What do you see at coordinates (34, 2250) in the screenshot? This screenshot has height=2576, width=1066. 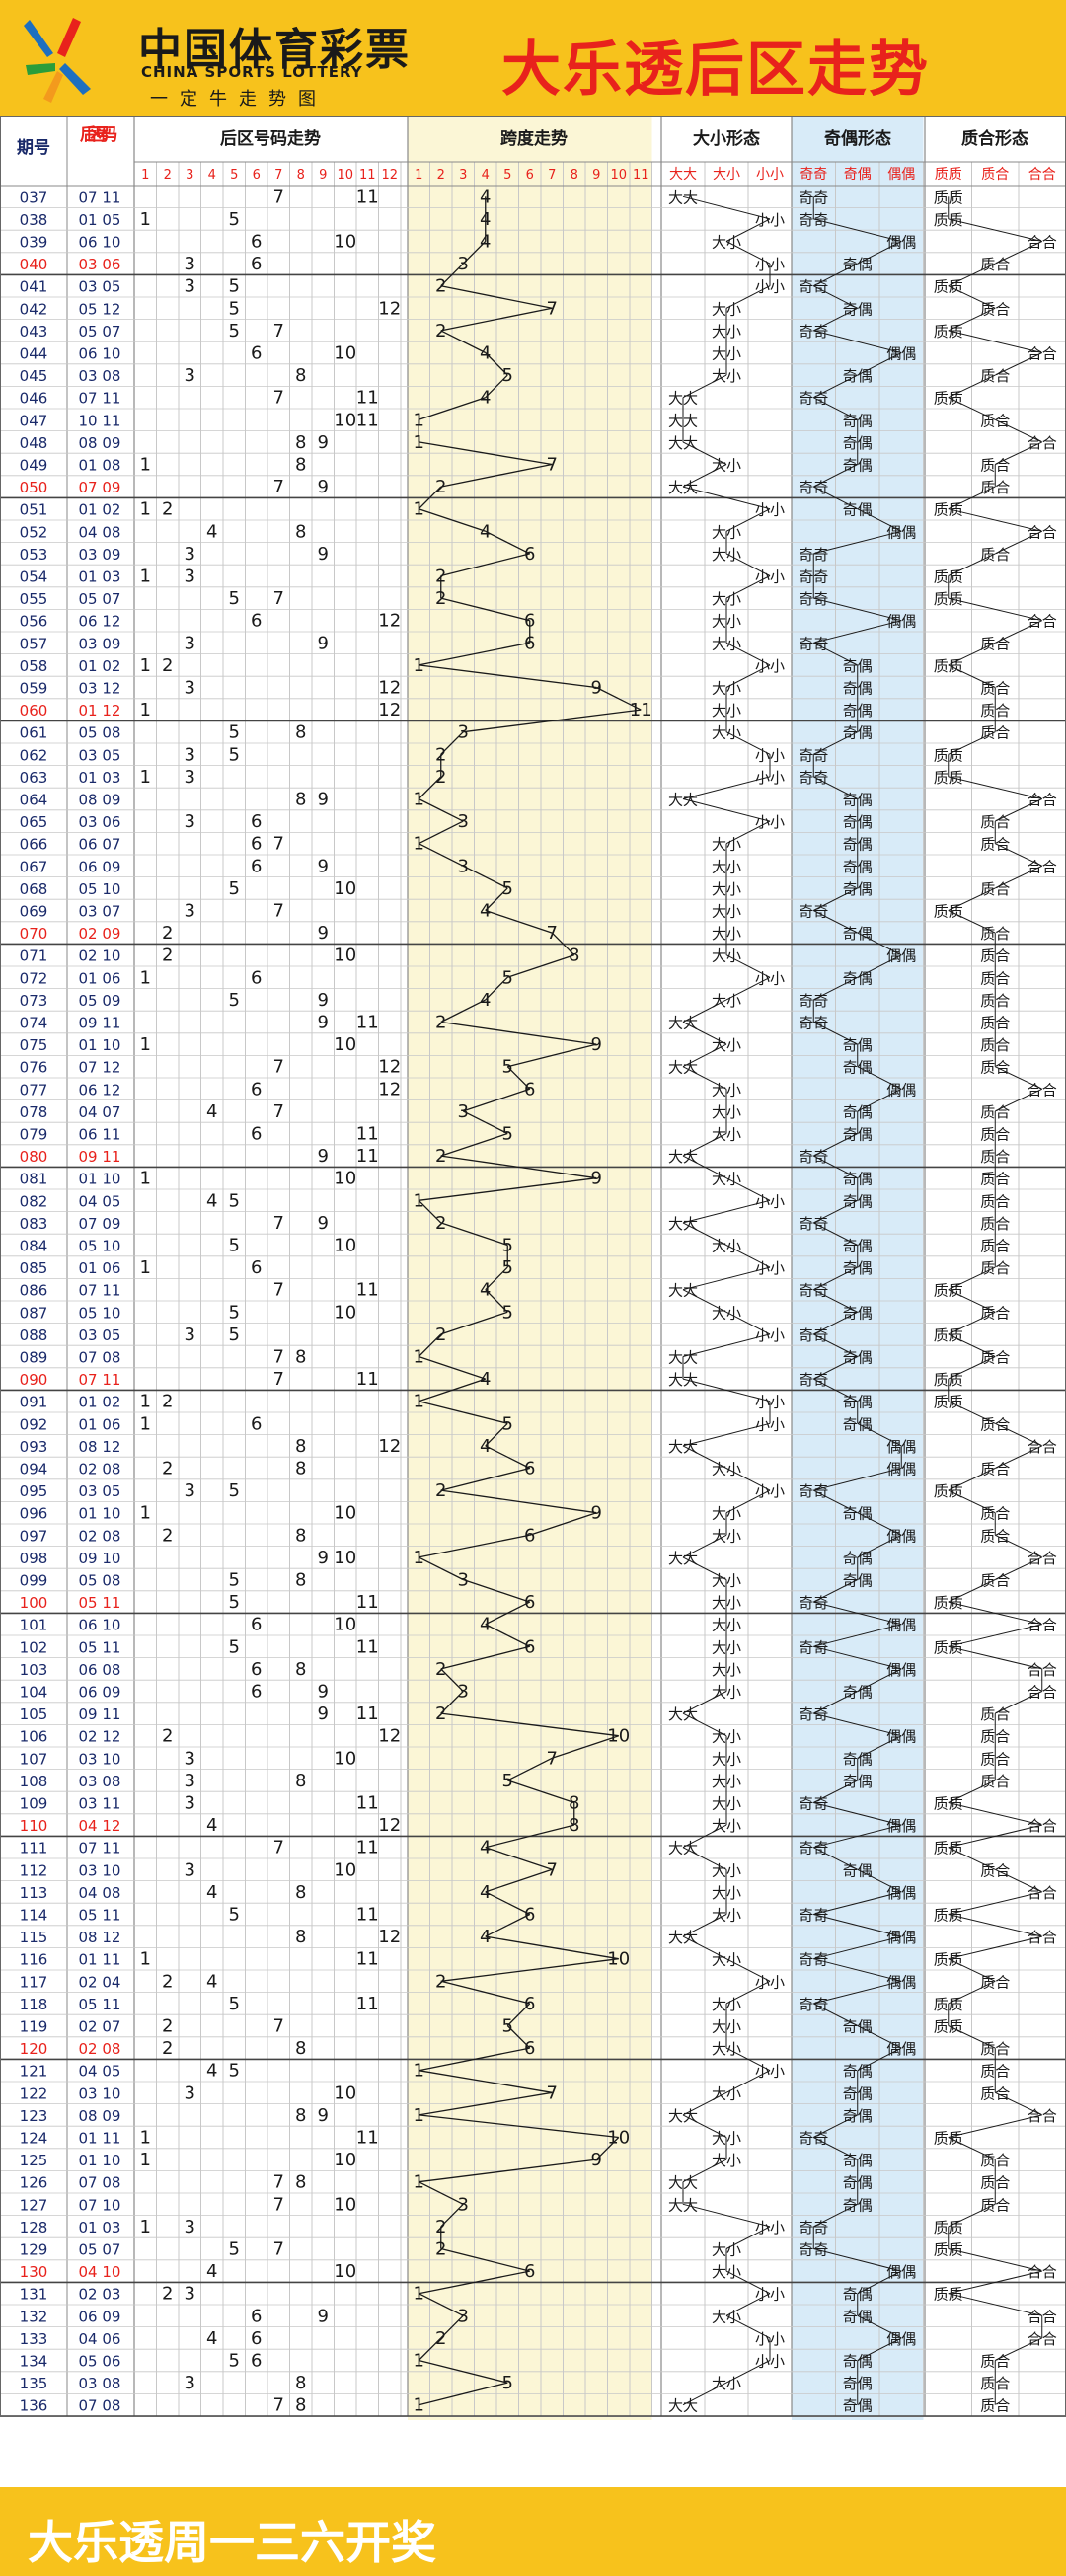 I see `issue-number: 129` at bounding box center [34, 2250].